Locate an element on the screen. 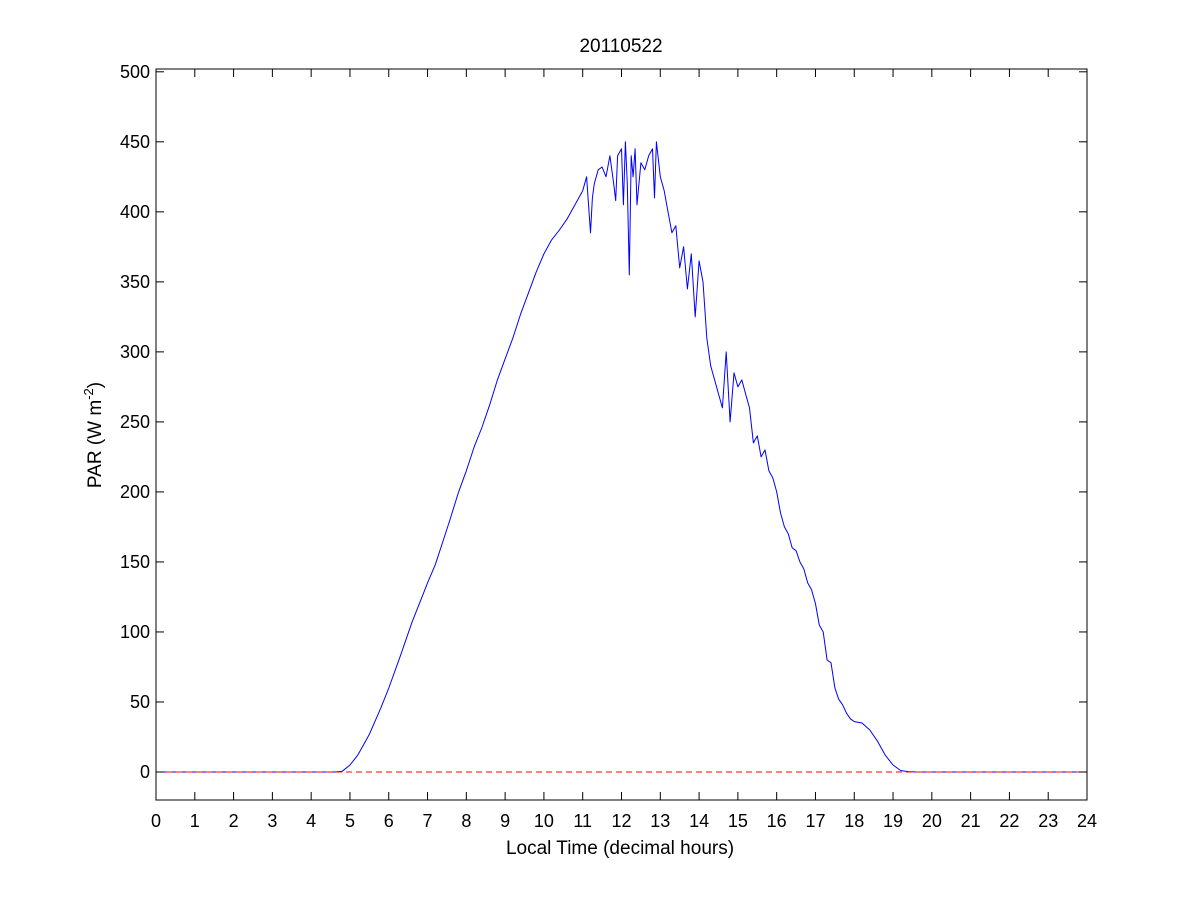  y-tick-label: 500 is located at coordinates (135, 72).